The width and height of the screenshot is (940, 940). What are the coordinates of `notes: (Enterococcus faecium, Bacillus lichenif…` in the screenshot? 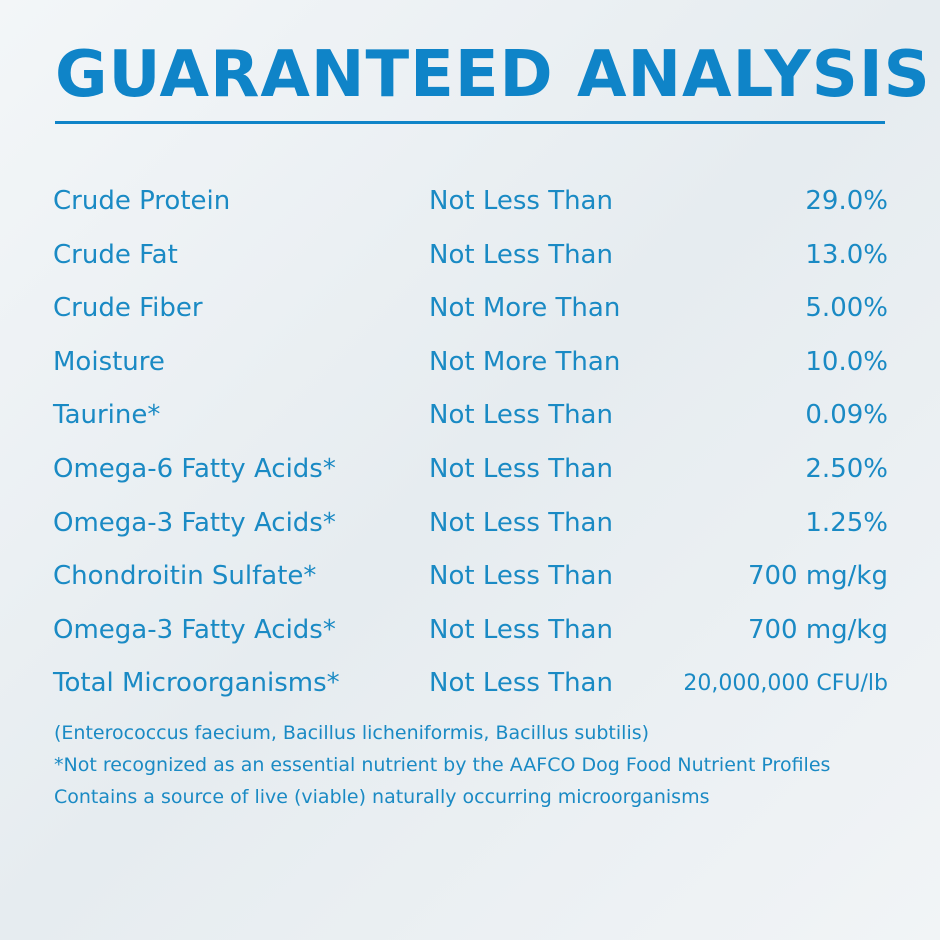 It's located at (444, 770).